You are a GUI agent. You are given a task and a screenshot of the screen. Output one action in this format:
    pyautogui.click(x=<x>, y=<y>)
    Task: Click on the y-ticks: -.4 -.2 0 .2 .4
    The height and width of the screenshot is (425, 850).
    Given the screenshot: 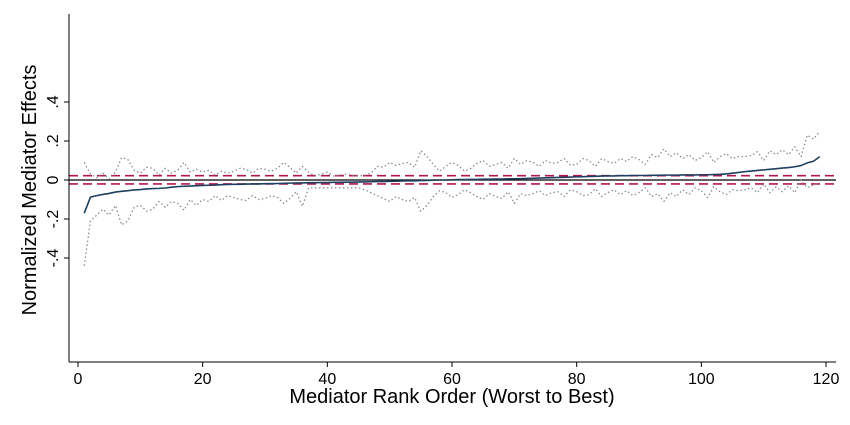 What is the action you would take?
    pyautogui.click(x=57, y=181)
    